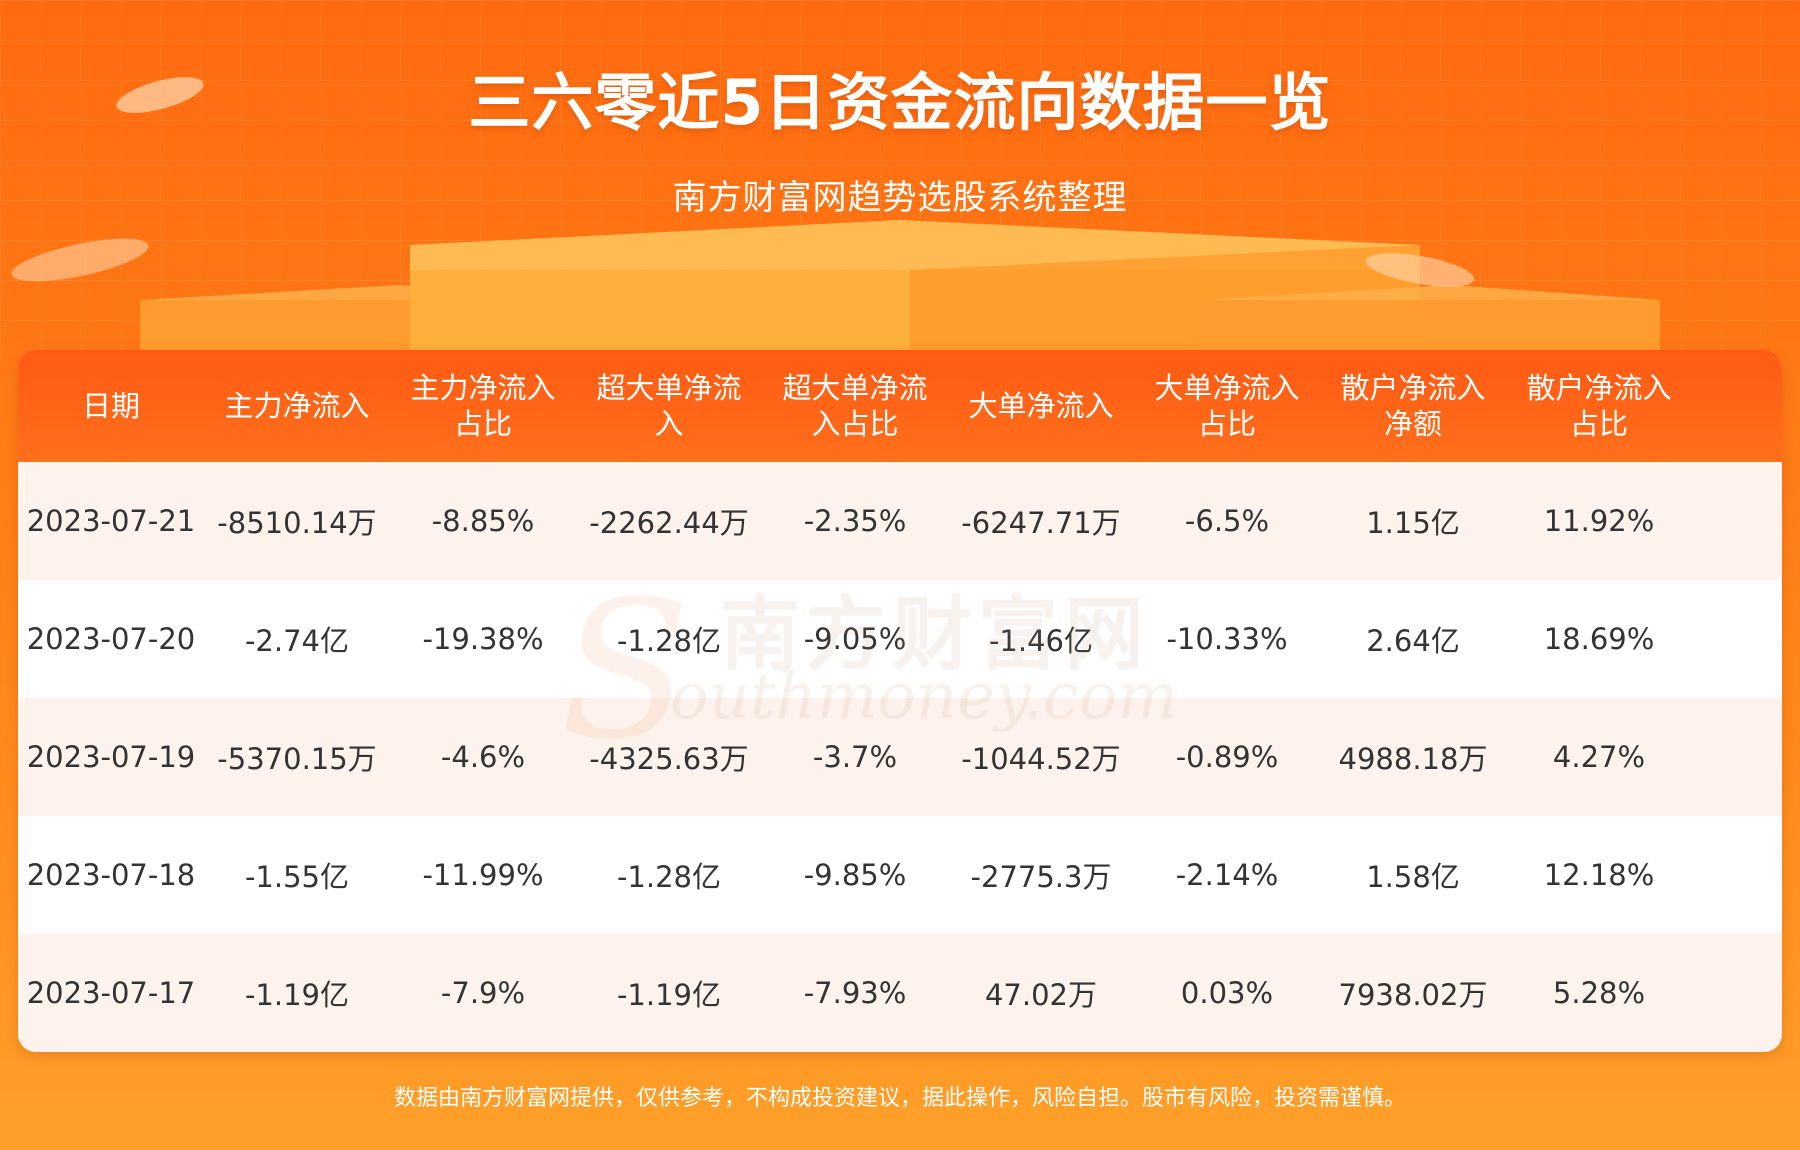 The width and height of the screenshot is (1800, 1150). Describe the element at coordinates (1227, 406) in the screenshot. I see `column-header-large-net-inflow-ratio: 大单净流入占比` at that location.